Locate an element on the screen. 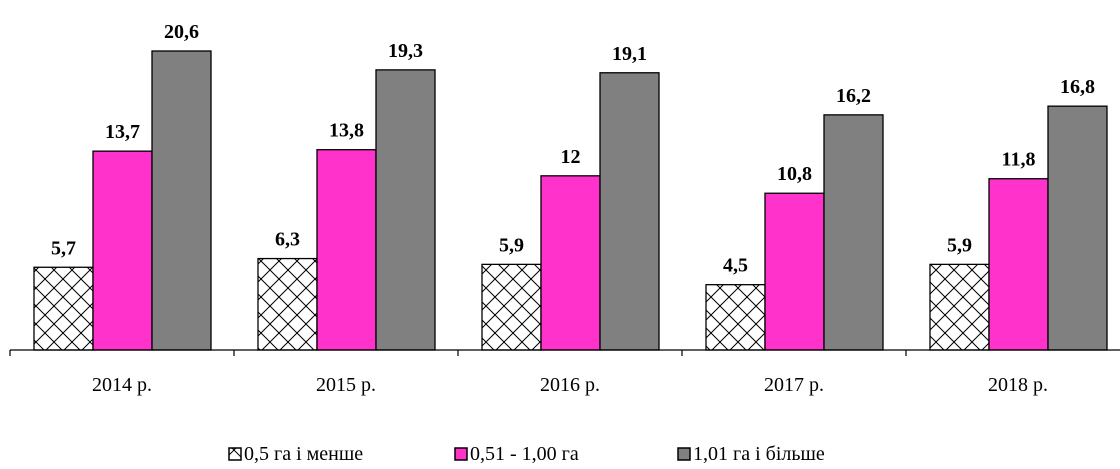  legend-label: 0,51 - 1,00 га is located at coordinates (524, 454).